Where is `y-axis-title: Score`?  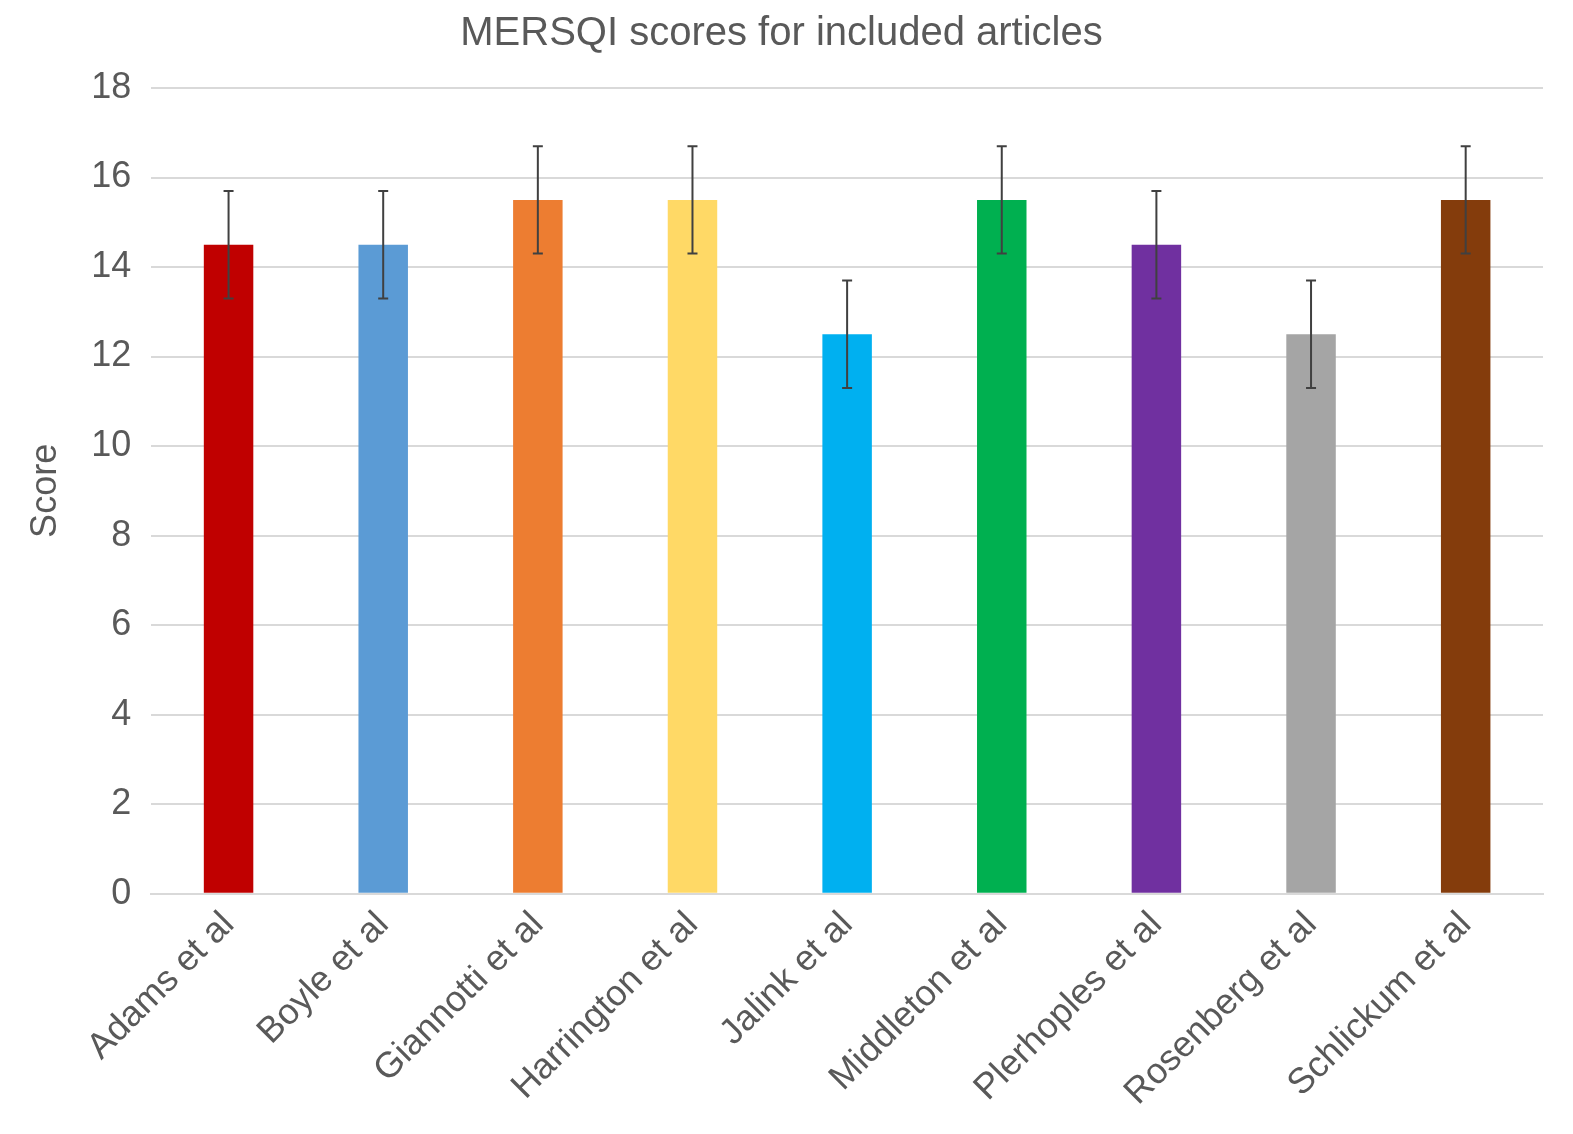
y-axis-title: Score is located at coordinates (43, 490).